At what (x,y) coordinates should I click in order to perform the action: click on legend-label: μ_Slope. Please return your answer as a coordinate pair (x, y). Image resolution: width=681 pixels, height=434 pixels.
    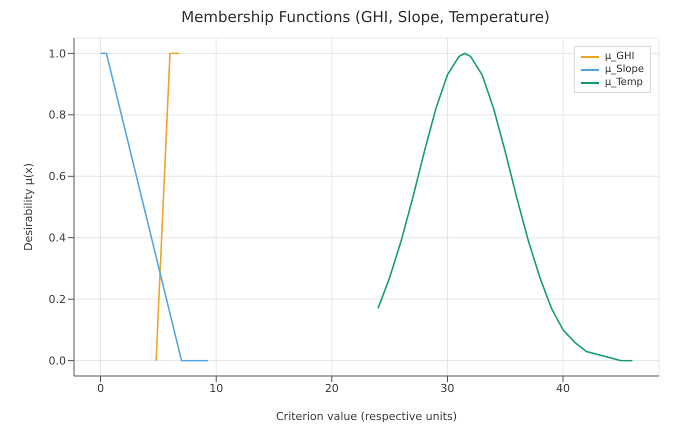
    Looking at the image, I should click on (624, 69).